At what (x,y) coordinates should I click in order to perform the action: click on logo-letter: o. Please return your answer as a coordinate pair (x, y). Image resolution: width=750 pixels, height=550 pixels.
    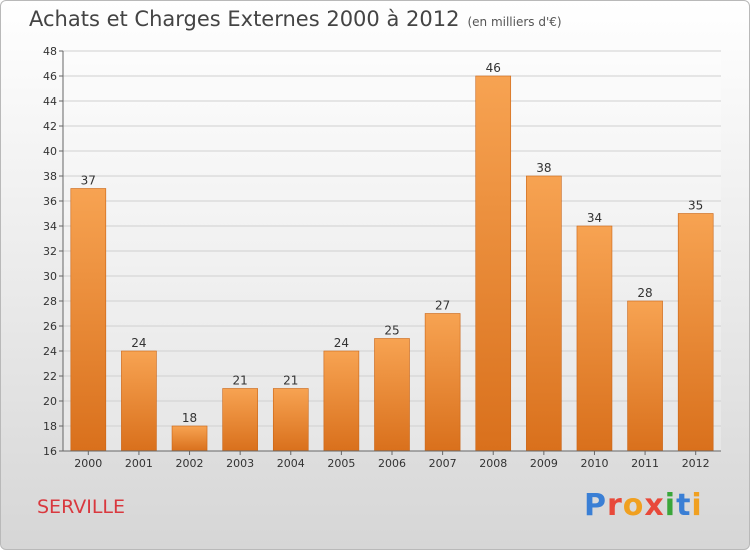
    Looking at the image, I should click on (633, 505).